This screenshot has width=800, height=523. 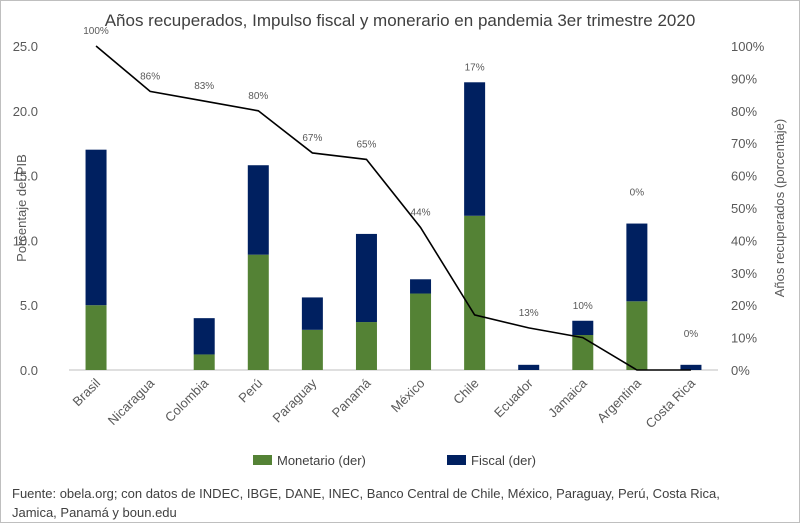 I want to click on line-data-label: 13%, so click(x=529, y=313).